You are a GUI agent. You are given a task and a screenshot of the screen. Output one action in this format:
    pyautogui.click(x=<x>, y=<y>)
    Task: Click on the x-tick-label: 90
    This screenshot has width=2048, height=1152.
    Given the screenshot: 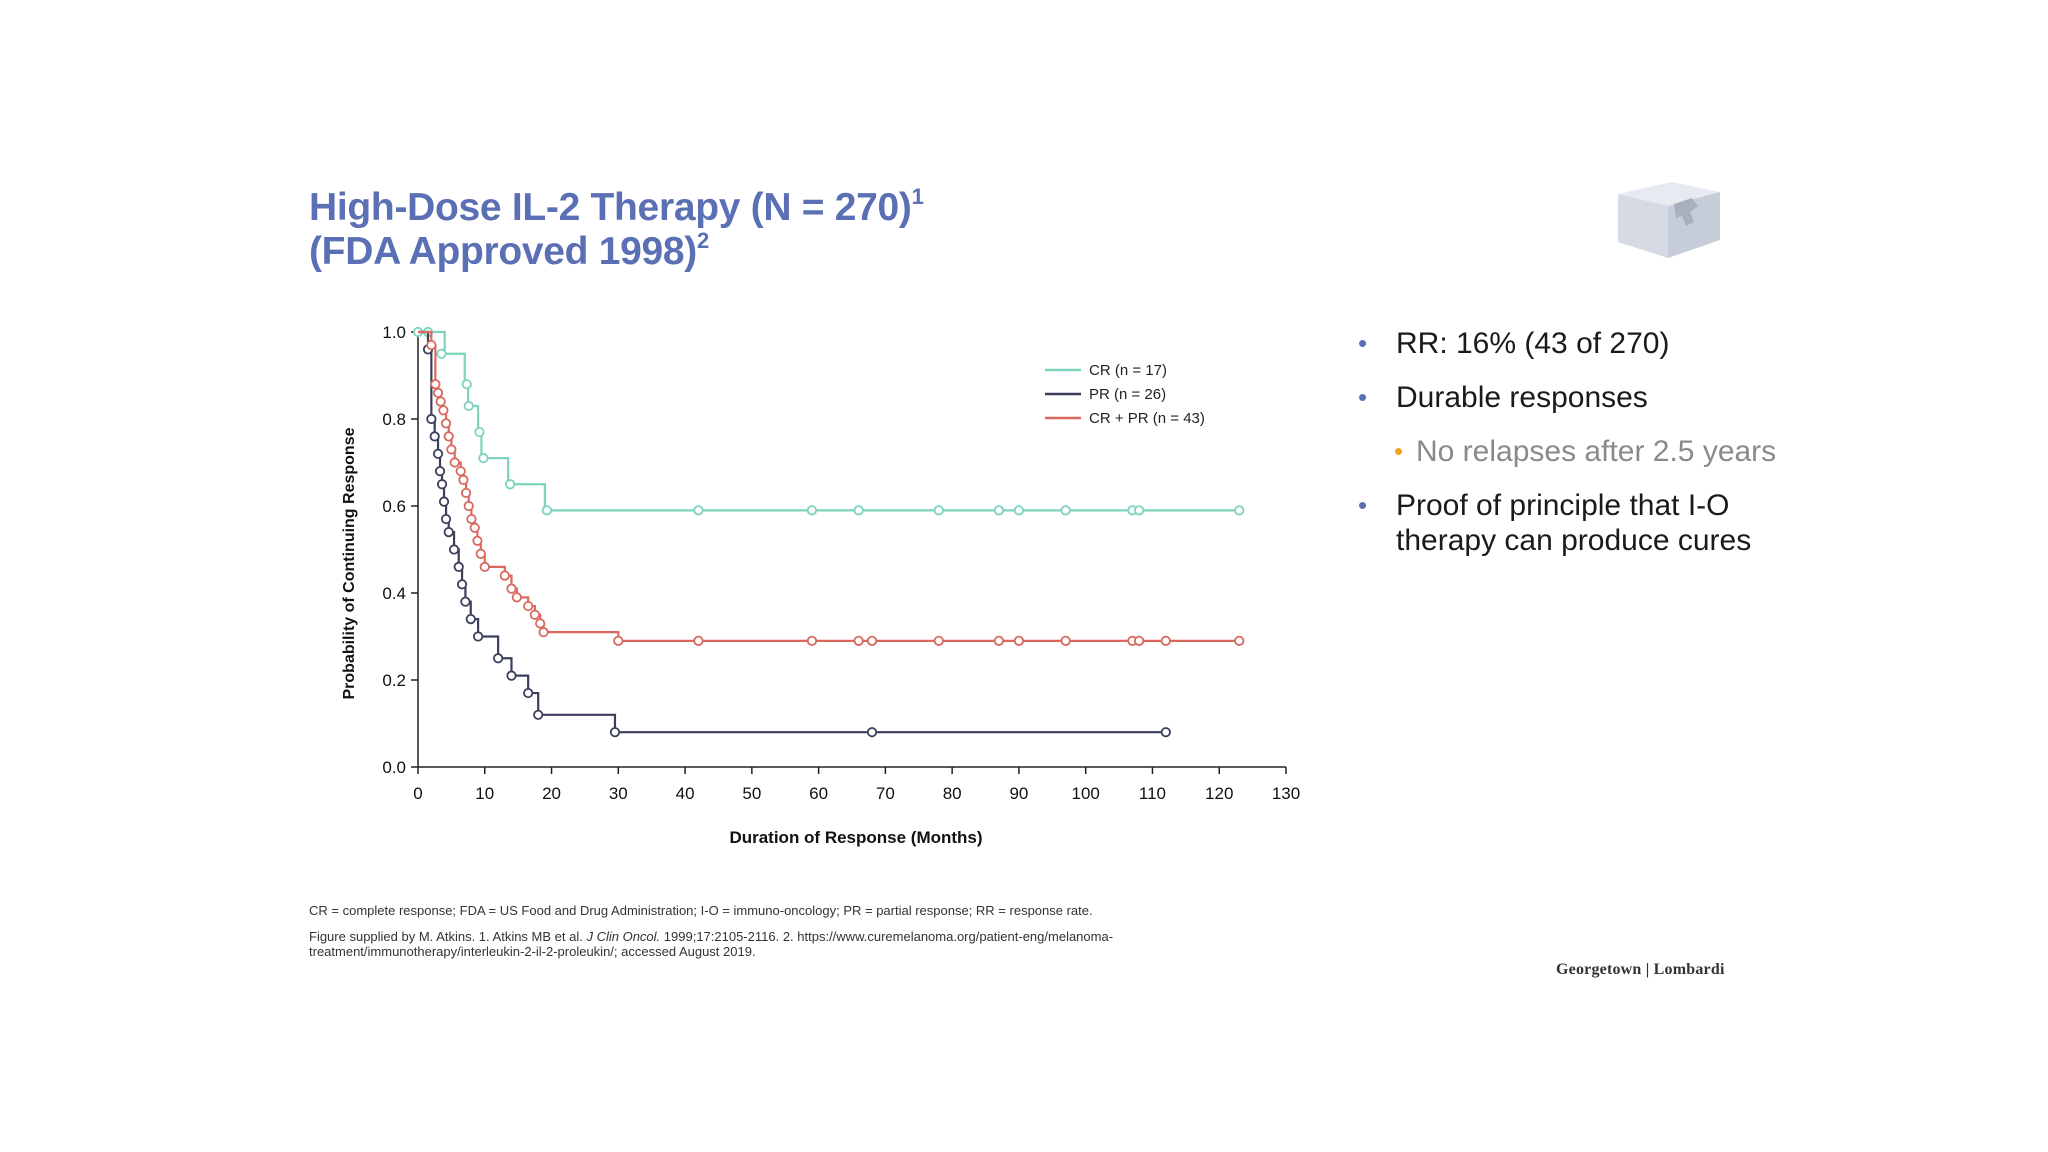 What is the action you would take?
    pyautogui.click(x=1018, y=793)
    